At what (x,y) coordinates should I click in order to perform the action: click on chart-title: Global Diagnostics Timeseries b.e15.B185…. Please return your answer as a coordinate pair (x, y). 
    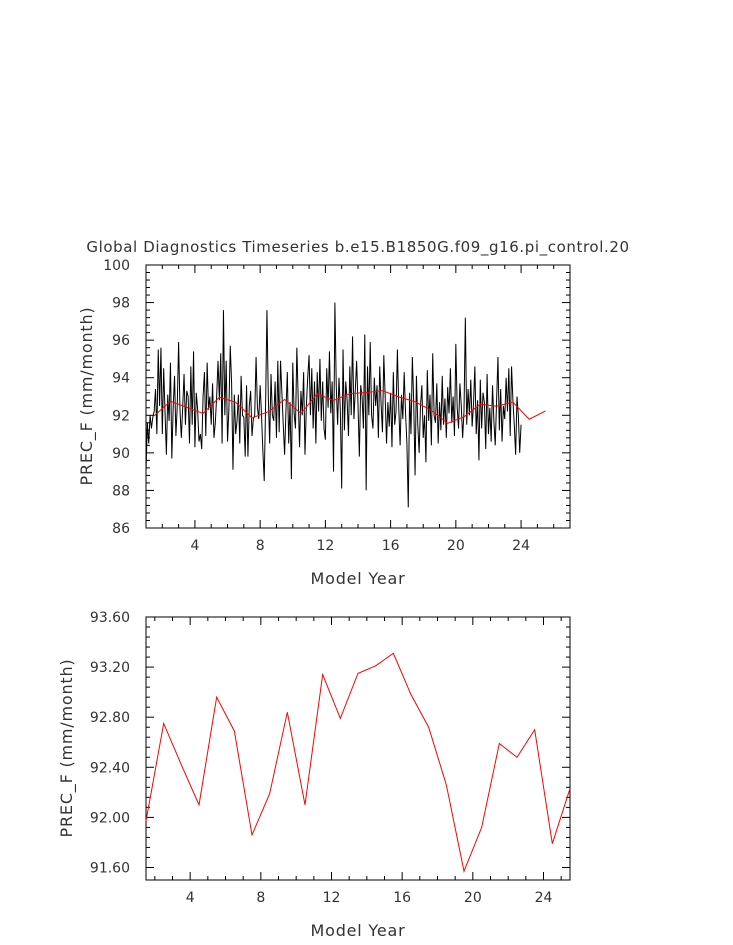
    Looking at the image, I should click on (357, 247).